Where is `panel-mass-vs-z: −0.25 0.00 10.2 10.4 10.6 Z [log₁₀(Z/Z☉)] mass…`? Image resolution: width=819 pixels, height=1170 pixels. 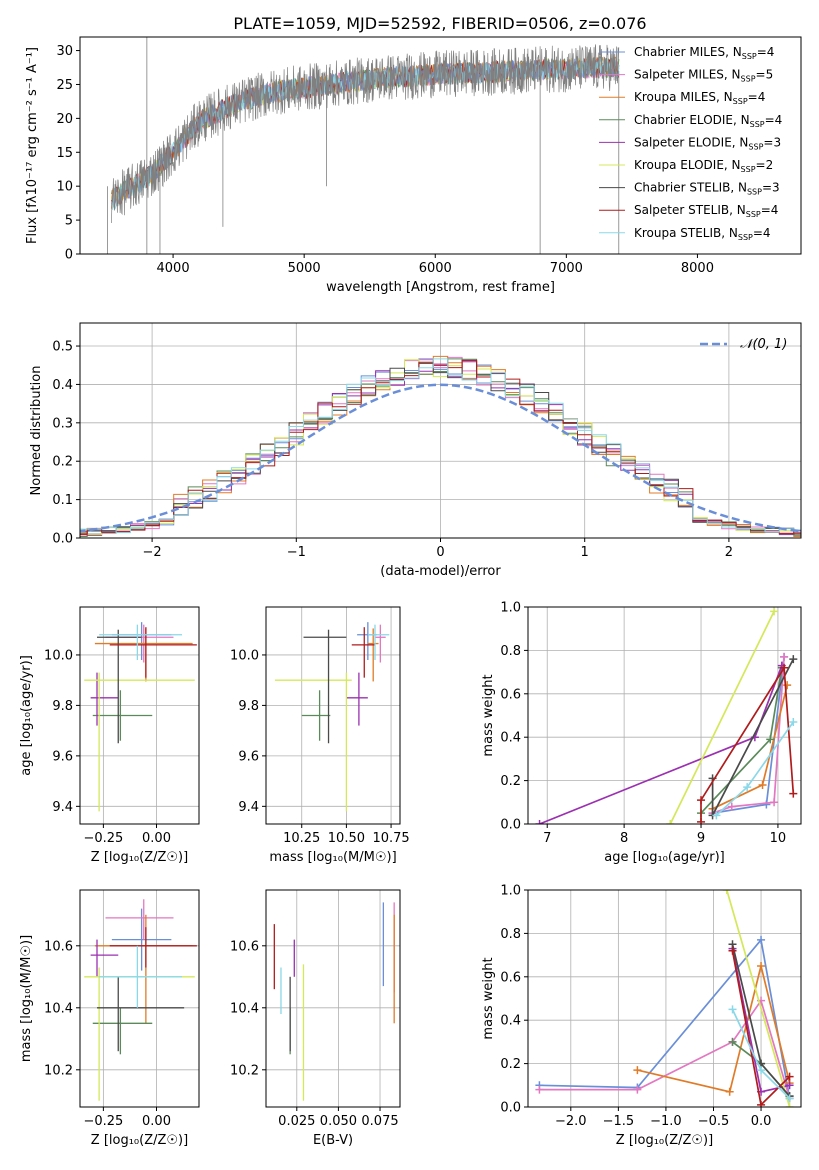
panel-mass-vs-z: −0.25 0.00 10.2 10.4 10.6 Z [log₁₀(Z/Z☉)] mass… is located at coordinates (109, 1018).